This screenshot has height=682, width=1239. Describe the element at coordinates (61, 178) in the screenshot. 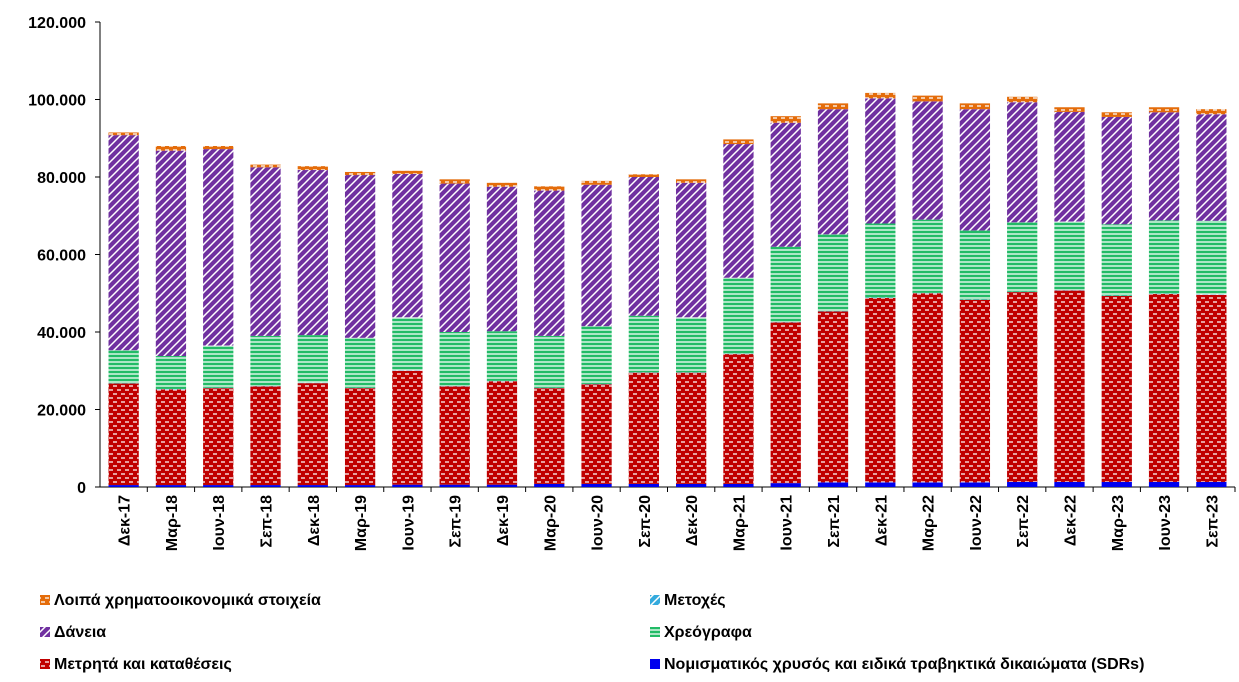

I see `y-tick-label: 80.000` at that location.